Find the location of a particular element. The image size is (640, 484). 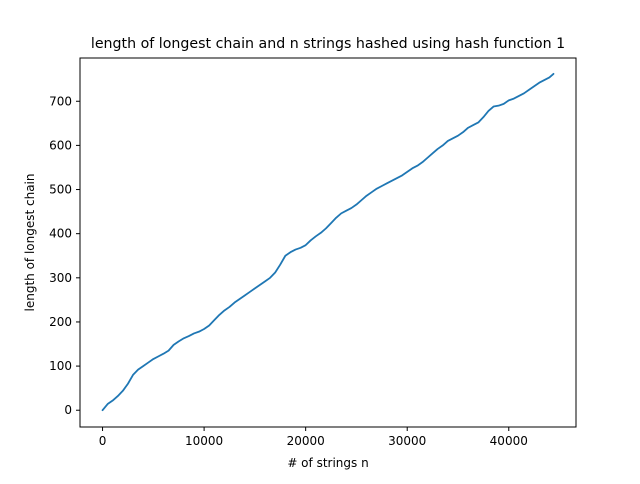

x-tick-label: 10000 is located at coordinates (204, 441).